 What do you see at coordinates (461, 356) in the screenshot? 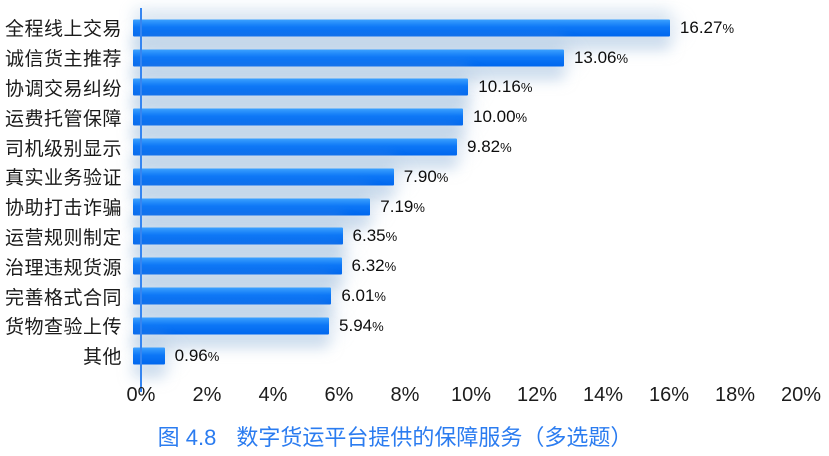
I see `bar-track: 0.96%` at bounding box center [461, 356].